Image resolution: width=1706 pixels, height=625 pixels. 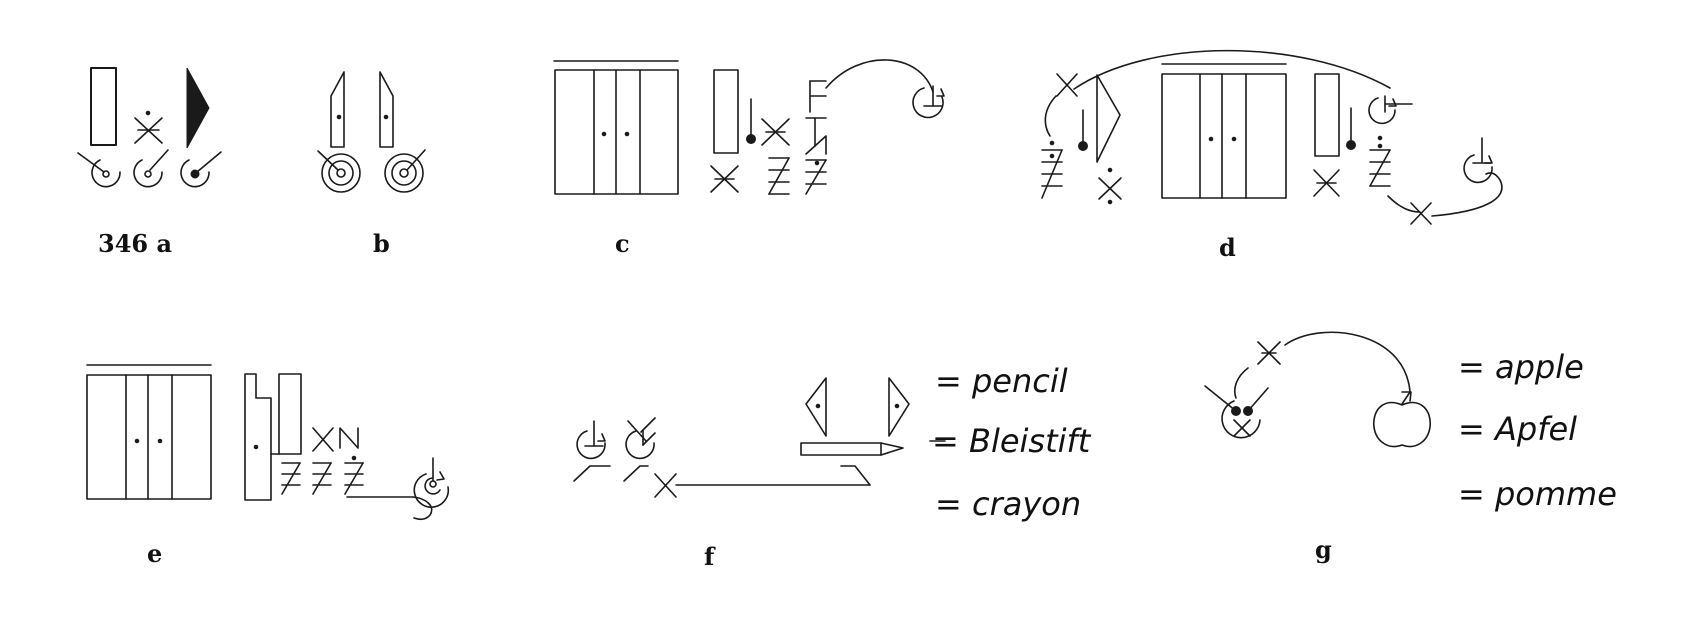 I want to click on panel-label-a: 346 a, so click(x=135, y=243).